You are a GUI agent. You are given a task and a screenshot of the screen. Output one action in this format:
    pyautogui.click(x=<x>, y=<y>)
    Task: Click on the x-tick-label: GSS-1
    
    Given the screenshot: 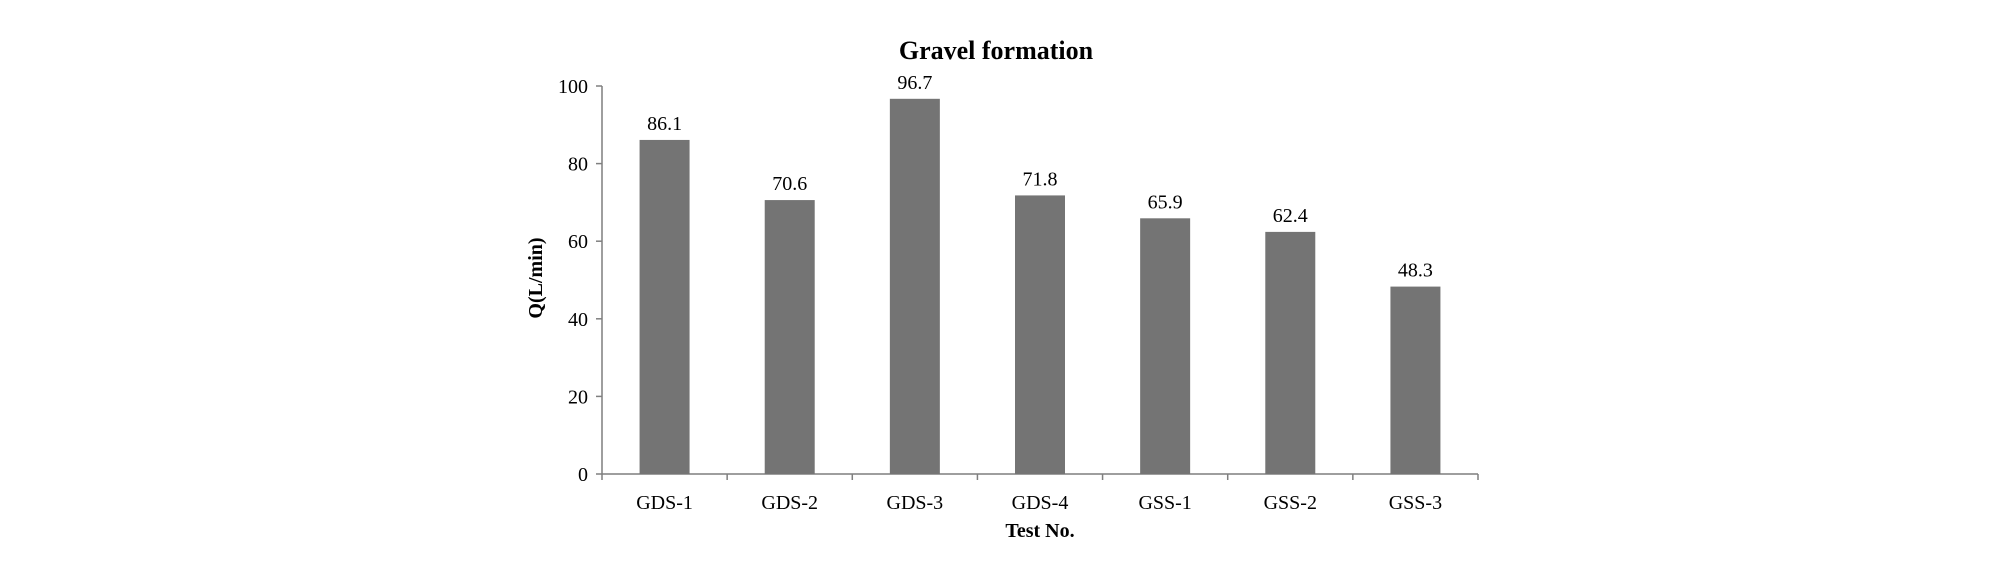 What is the action you would take?
    pyautogui.click(x=1164, y=503)
    